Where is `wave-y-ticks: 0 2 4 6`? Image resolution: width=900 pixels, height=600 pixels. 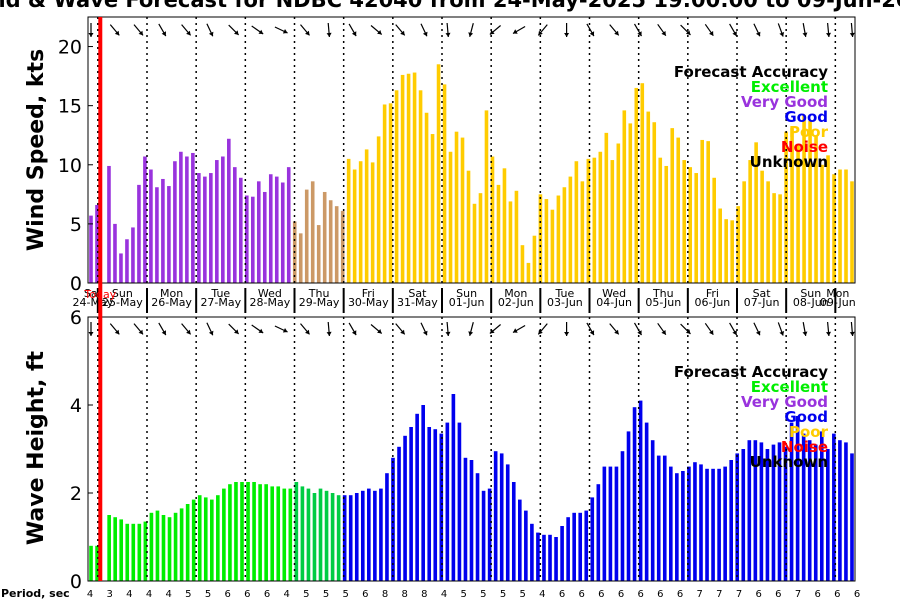
wave-y-ticks: 0 2 4 6 is located at coordinates (81, 450).